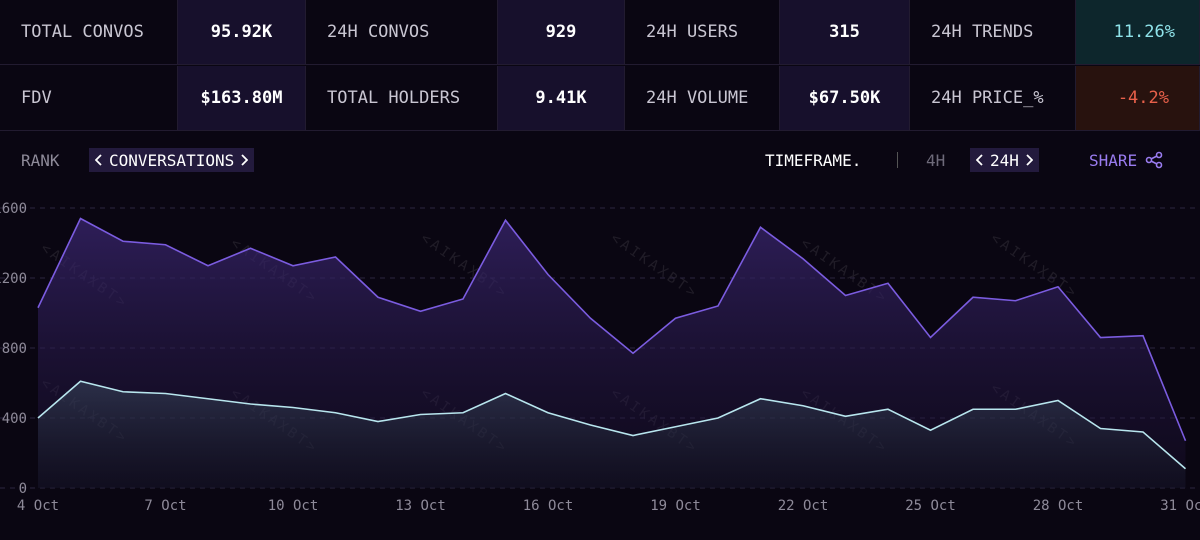 Image resolution: width=1200 pixels, height=540 pixels. I want to click on stat-label: 24H VOLUME, so click(702, 98).